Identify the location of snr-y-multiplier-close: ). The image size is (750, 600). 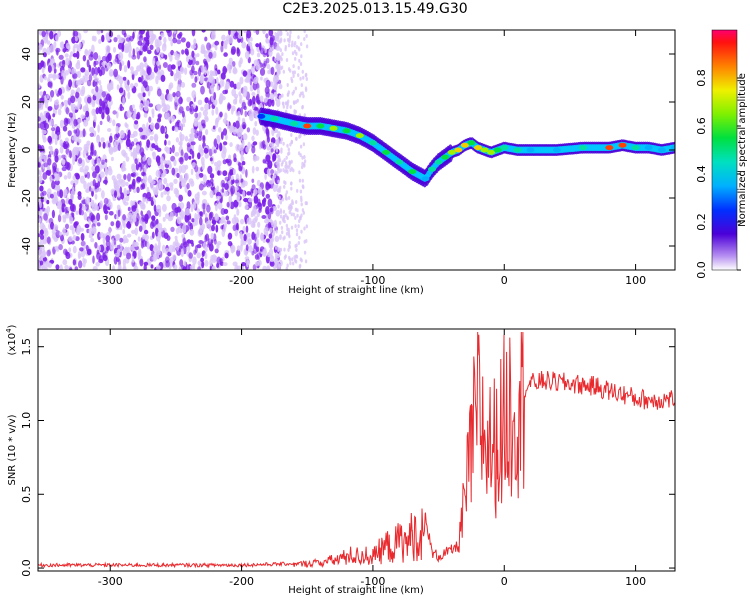
(12, 326).